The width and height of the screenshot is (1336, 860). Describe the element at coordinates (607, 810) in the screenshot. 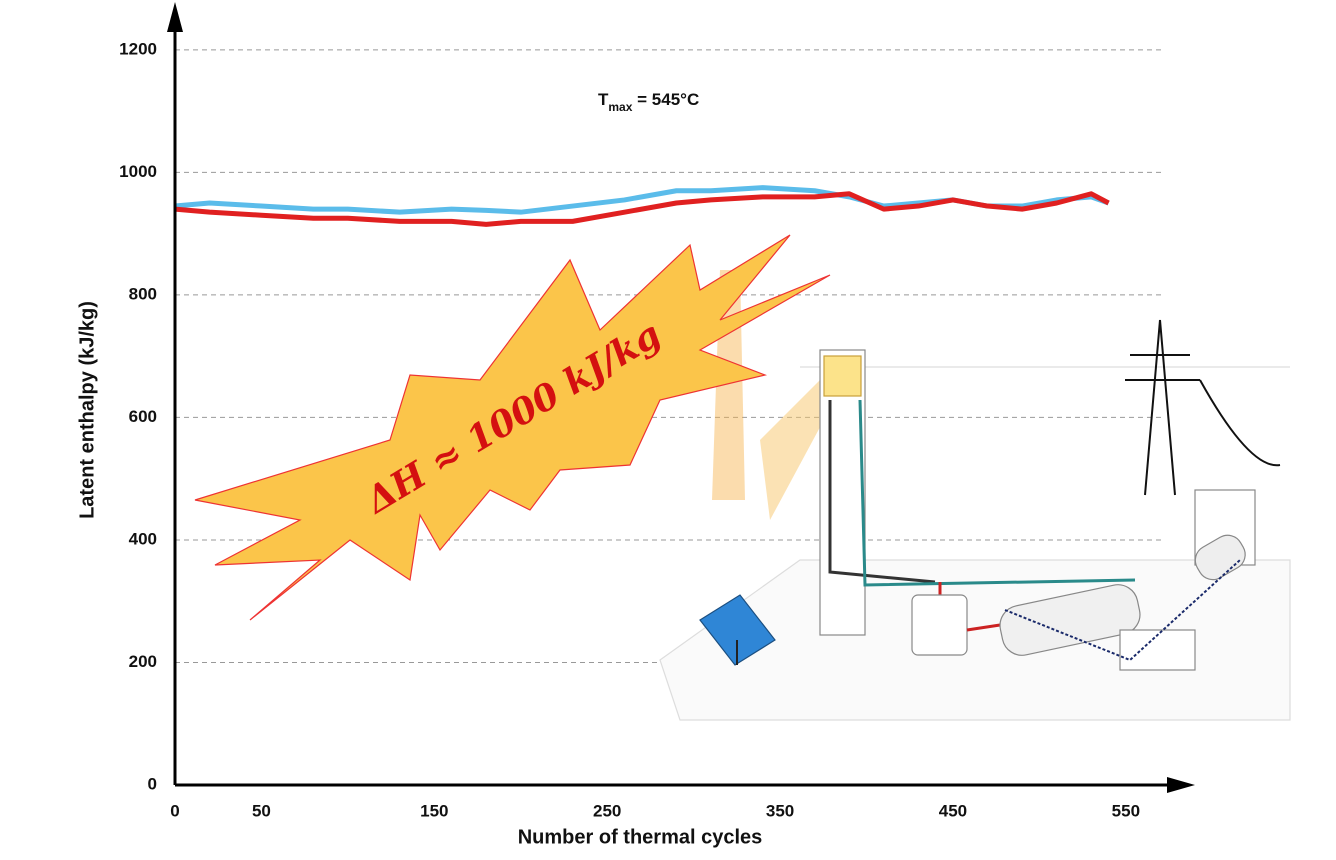

I see `x-tick-label: 250` at that location.